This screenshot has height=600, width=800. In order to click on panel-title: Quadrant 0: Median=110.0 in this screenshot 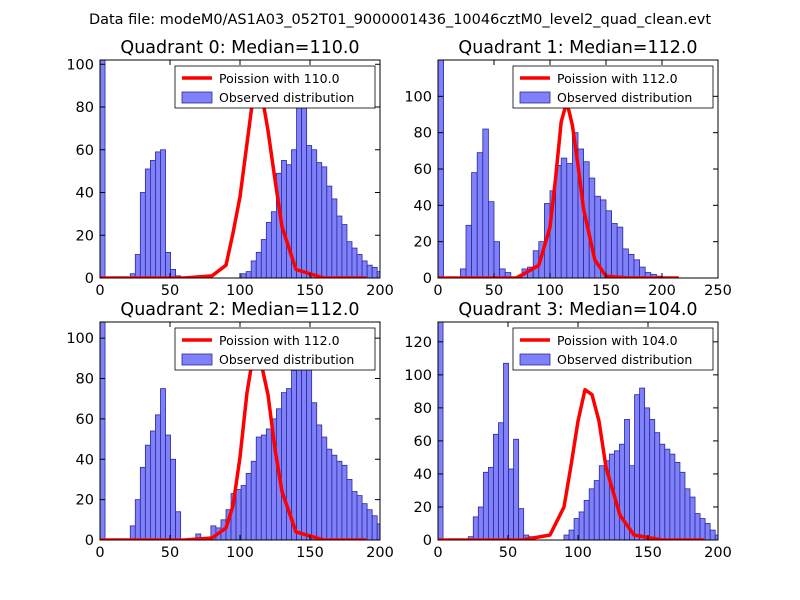, I will do `click(239, 48)`.